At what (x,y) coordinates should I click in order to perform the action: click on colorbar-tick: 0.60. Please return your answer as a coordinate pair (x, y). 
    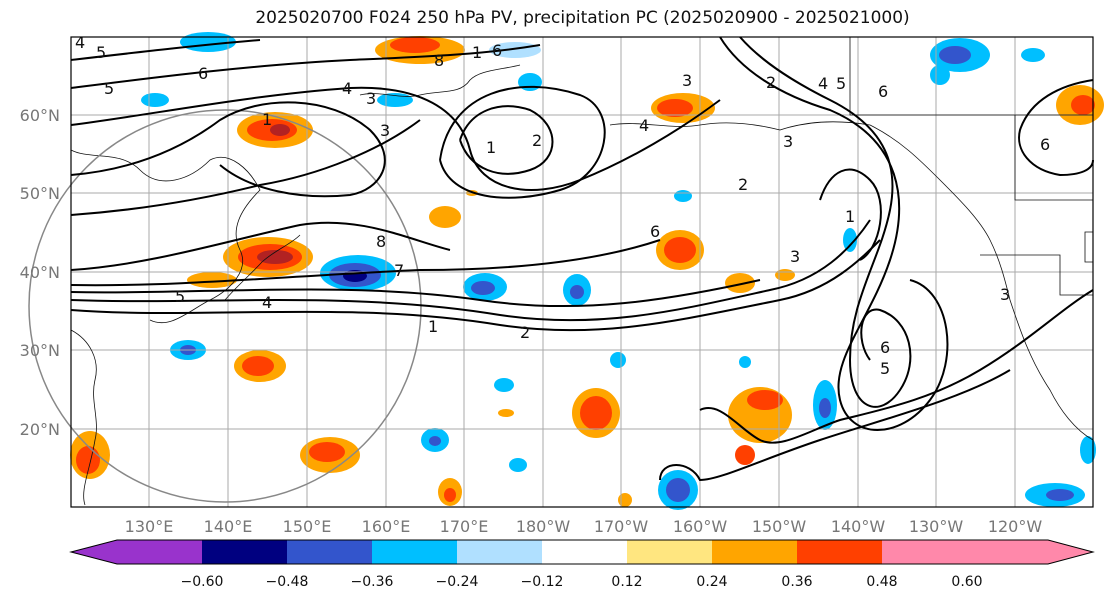
    Looking at the image, I should click on (966, 582).